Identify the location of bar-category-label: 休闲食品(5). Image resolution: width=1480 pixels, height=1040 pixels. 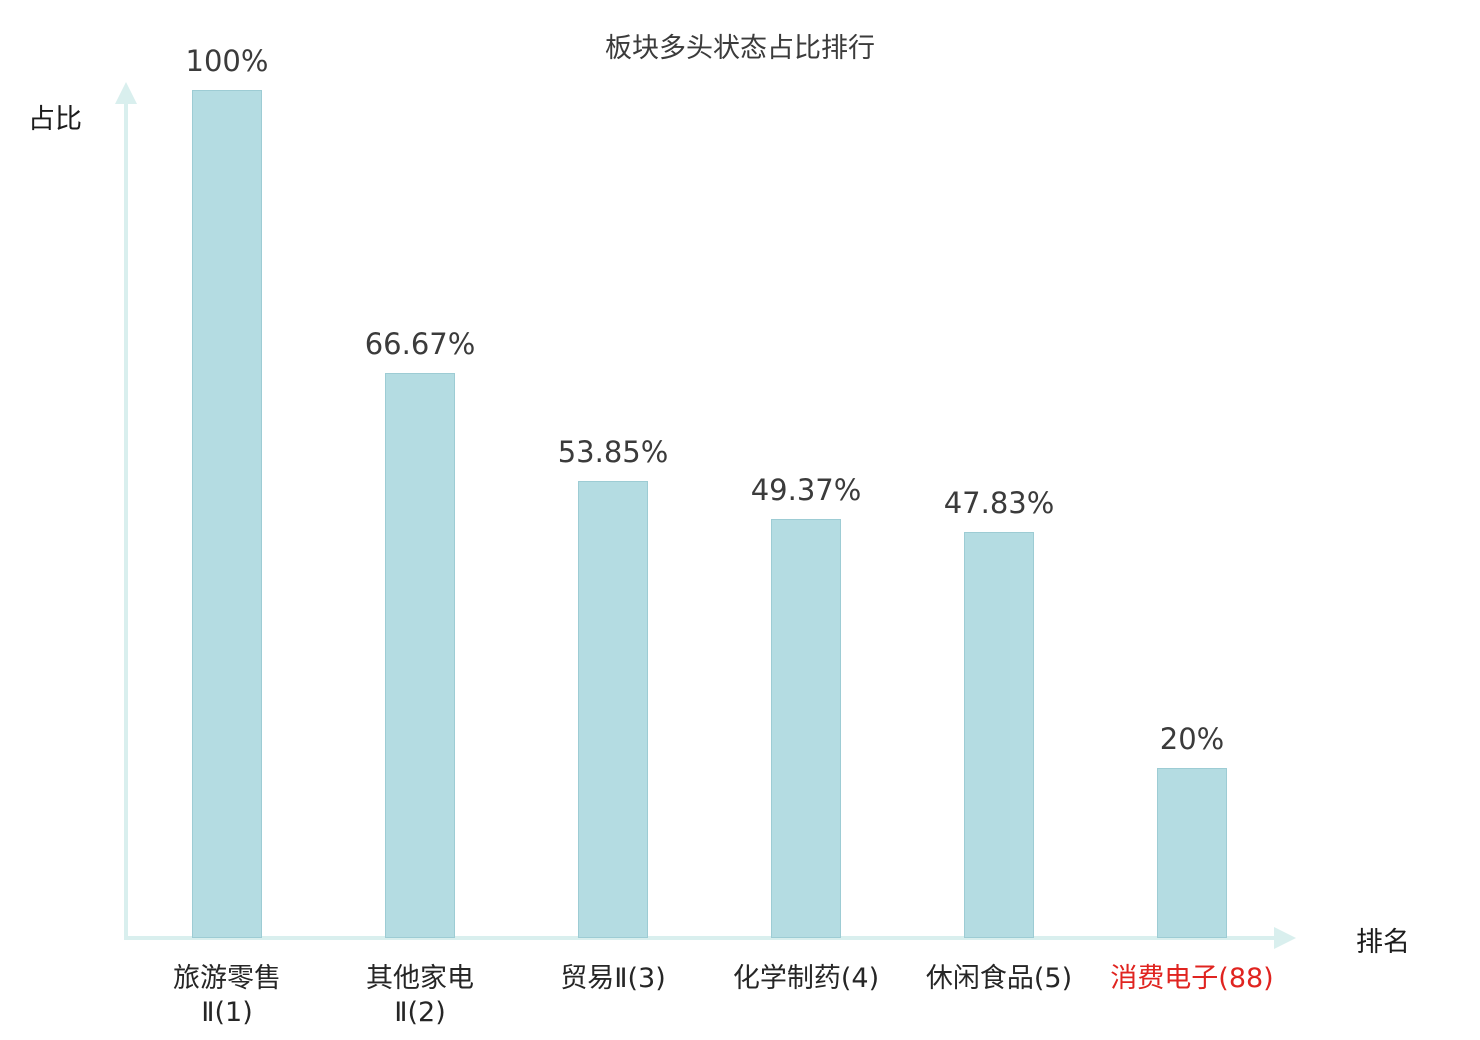
(999, 978).